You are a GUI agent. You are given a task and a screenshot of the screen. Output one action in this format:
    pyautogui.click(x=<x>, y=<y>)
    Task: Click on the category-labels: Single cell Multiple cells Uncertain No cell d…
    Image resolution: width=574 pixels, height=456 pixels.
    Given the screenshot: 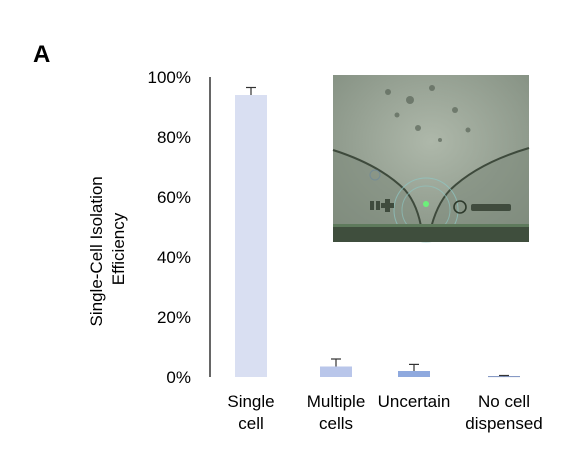 What is the action you would take?
    pyautogui.click(x=384, y=412)
    